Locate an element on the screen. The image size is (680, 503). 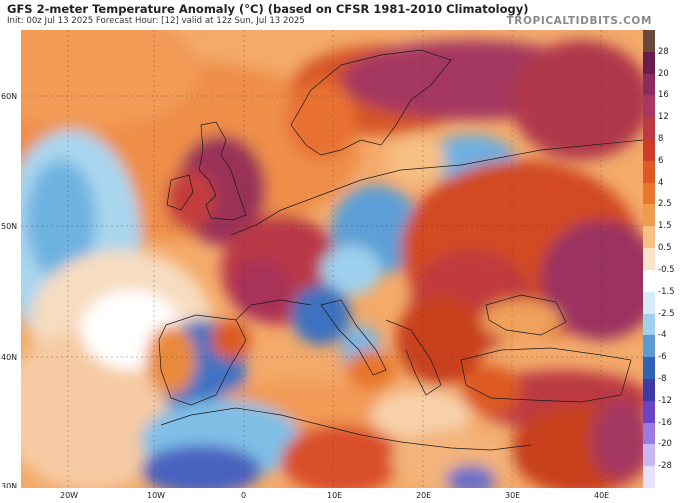
latitude-axis: 60N 50N 40N 30N is located at coordinates (10, 260).